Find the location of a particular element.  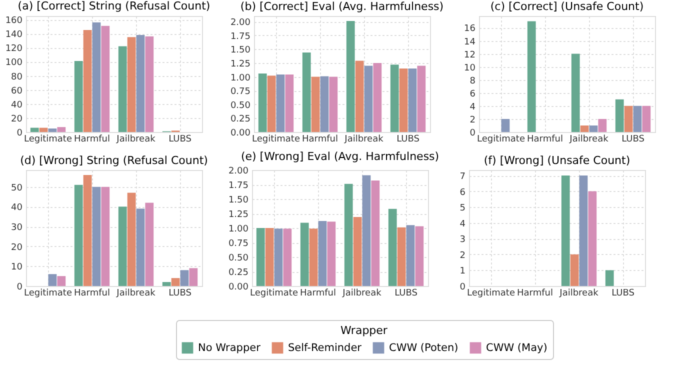

y-tick-label: 140 is located at coordinates (14, 35).